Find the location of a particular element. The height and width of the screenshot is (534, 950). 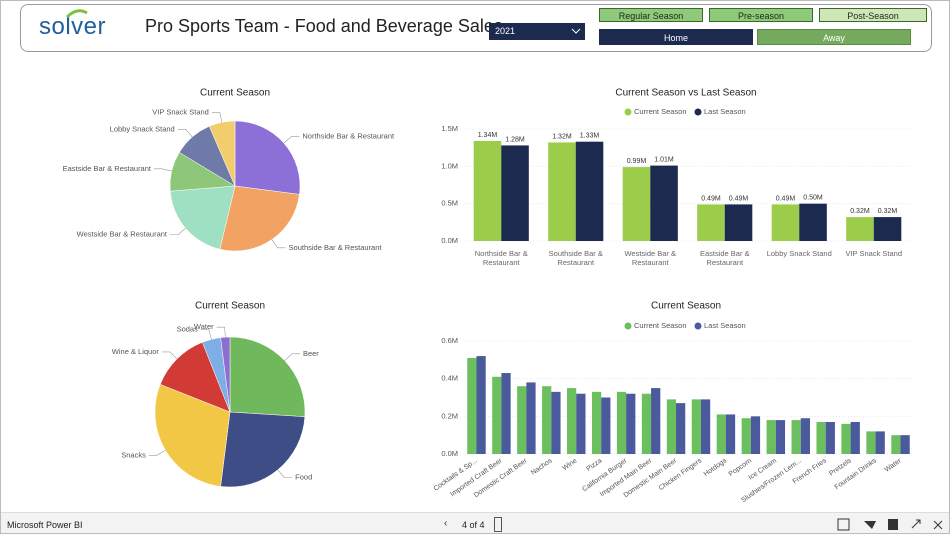

y-tick-label: 0.2M is located at coordinates (449, 415).